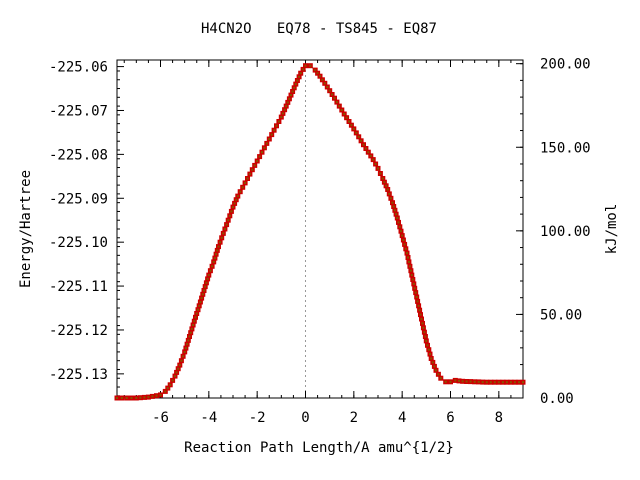  What do you see at coordinates (78, 68) in the screenshot?
I see `y-tick-label: -225.06` at bounding box center [78, 68].